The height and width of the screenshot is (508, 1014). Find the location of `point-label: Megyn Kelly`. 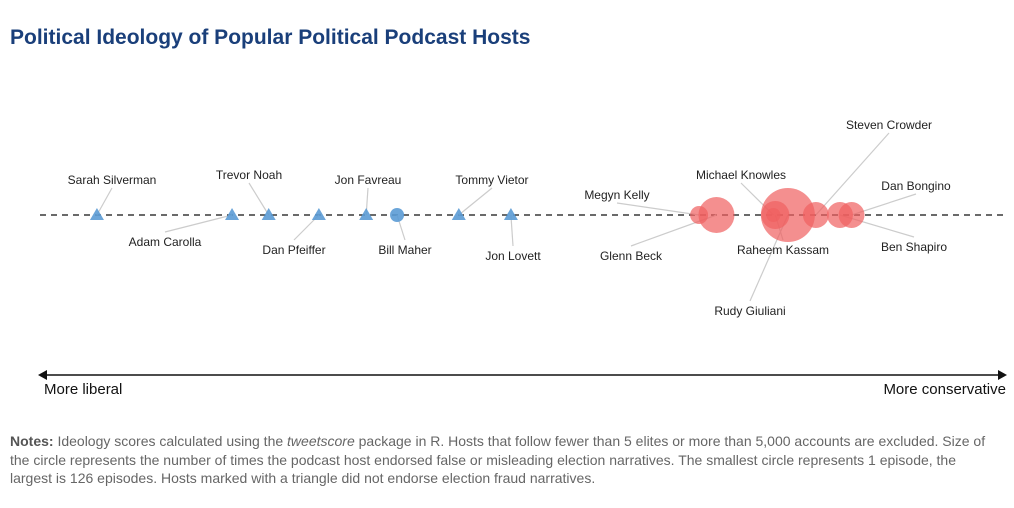

point-label: Megyn Kelly is located at coordinates (616, 195).